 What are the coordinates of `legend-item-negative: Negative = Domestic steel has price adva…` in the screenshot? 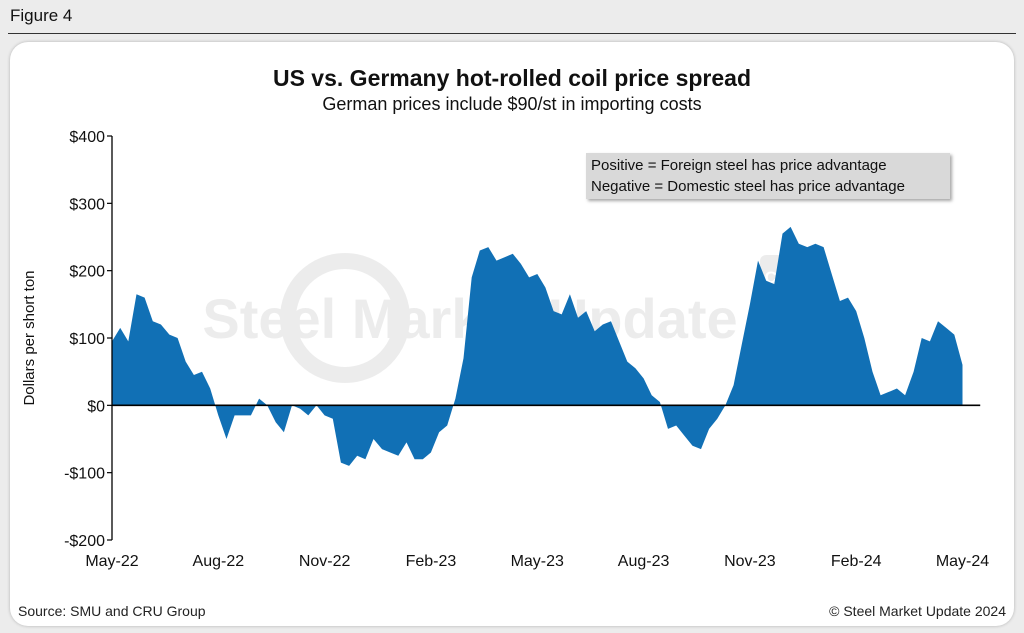 It's located at (748, 186).